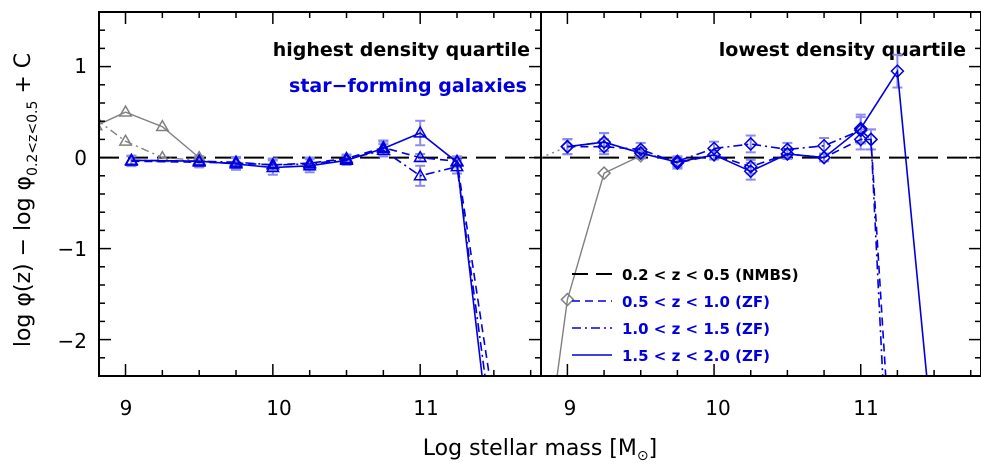  I want to click on x-axis-title: Log stellar mass [M⊙], so click(540, 450).